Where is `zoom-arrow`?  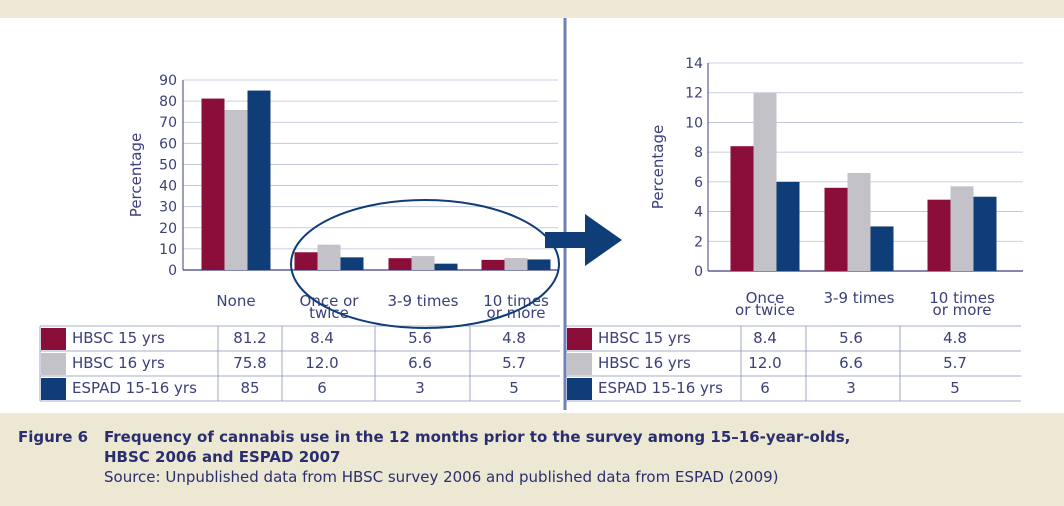
zoom-arrow is located at coordinates (583, 240).